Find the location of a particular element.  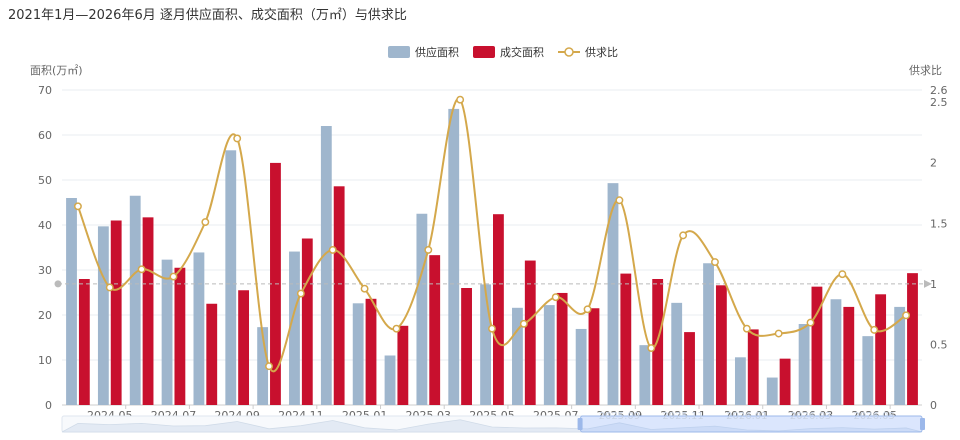

zoom-handle-right is located at coordinates (922, 424).